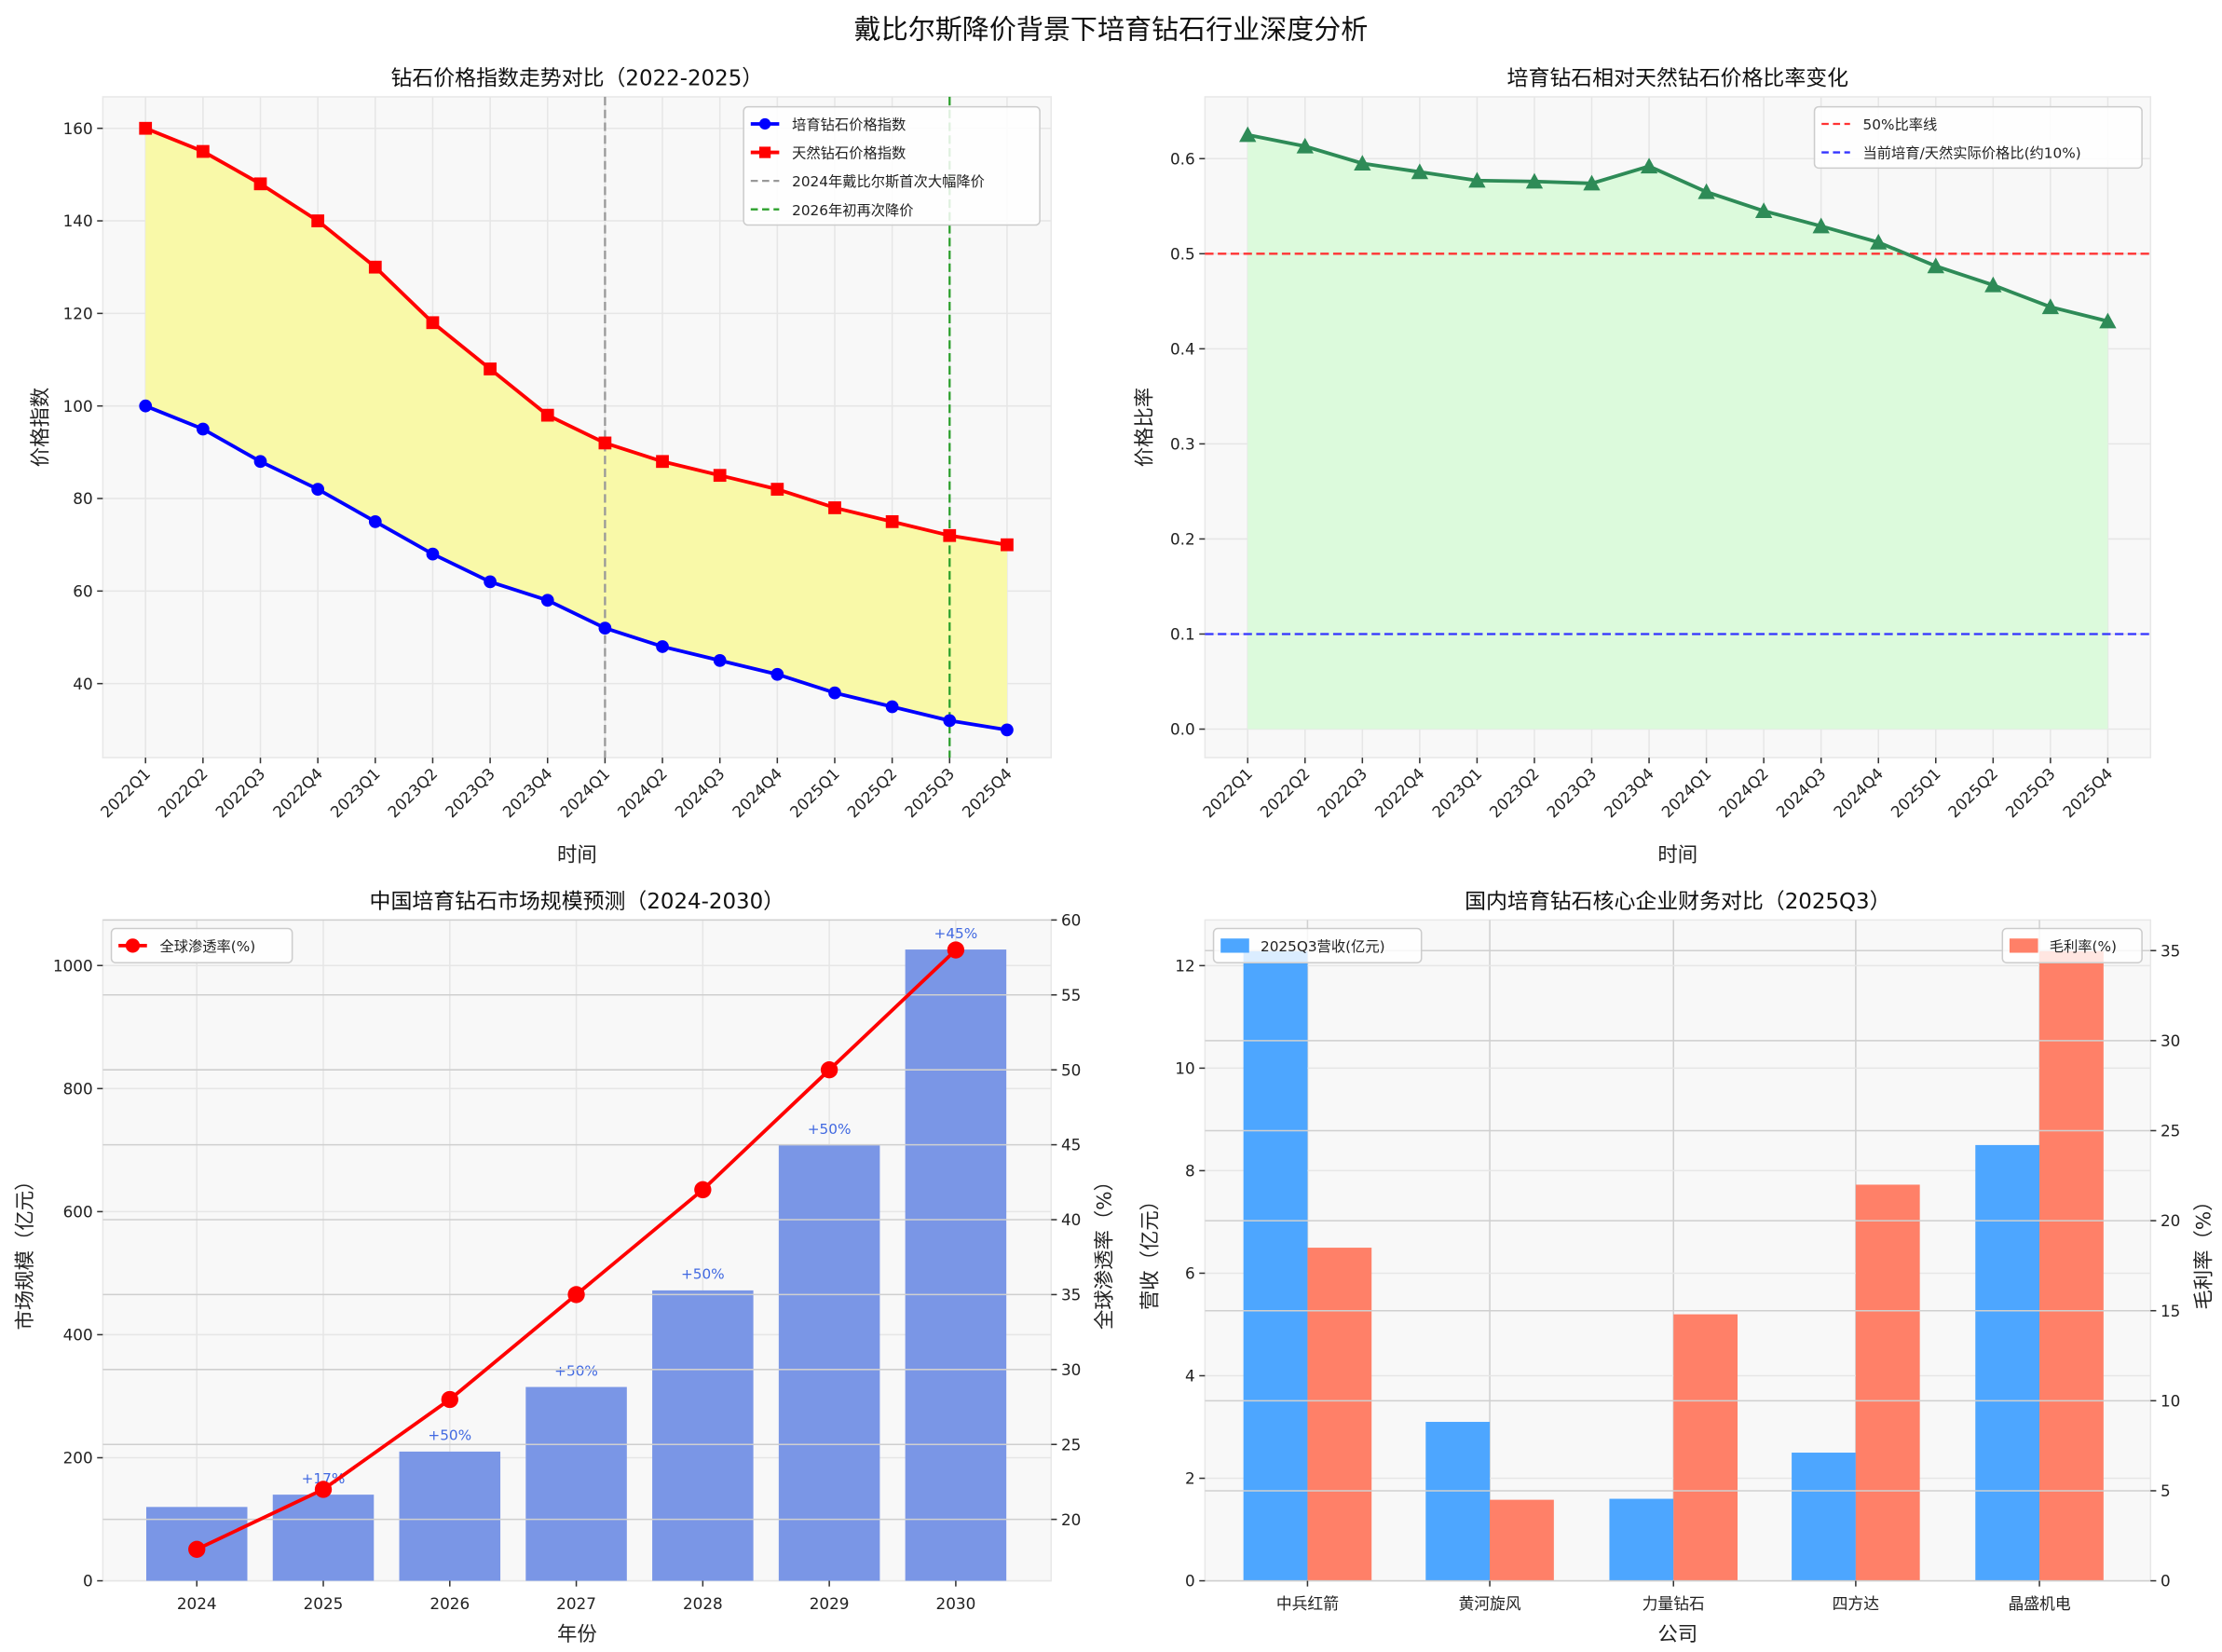  Describe the element at coordinates (1071, 1219) in the screenshot. I see `y2-tick-label: 40` at that location.